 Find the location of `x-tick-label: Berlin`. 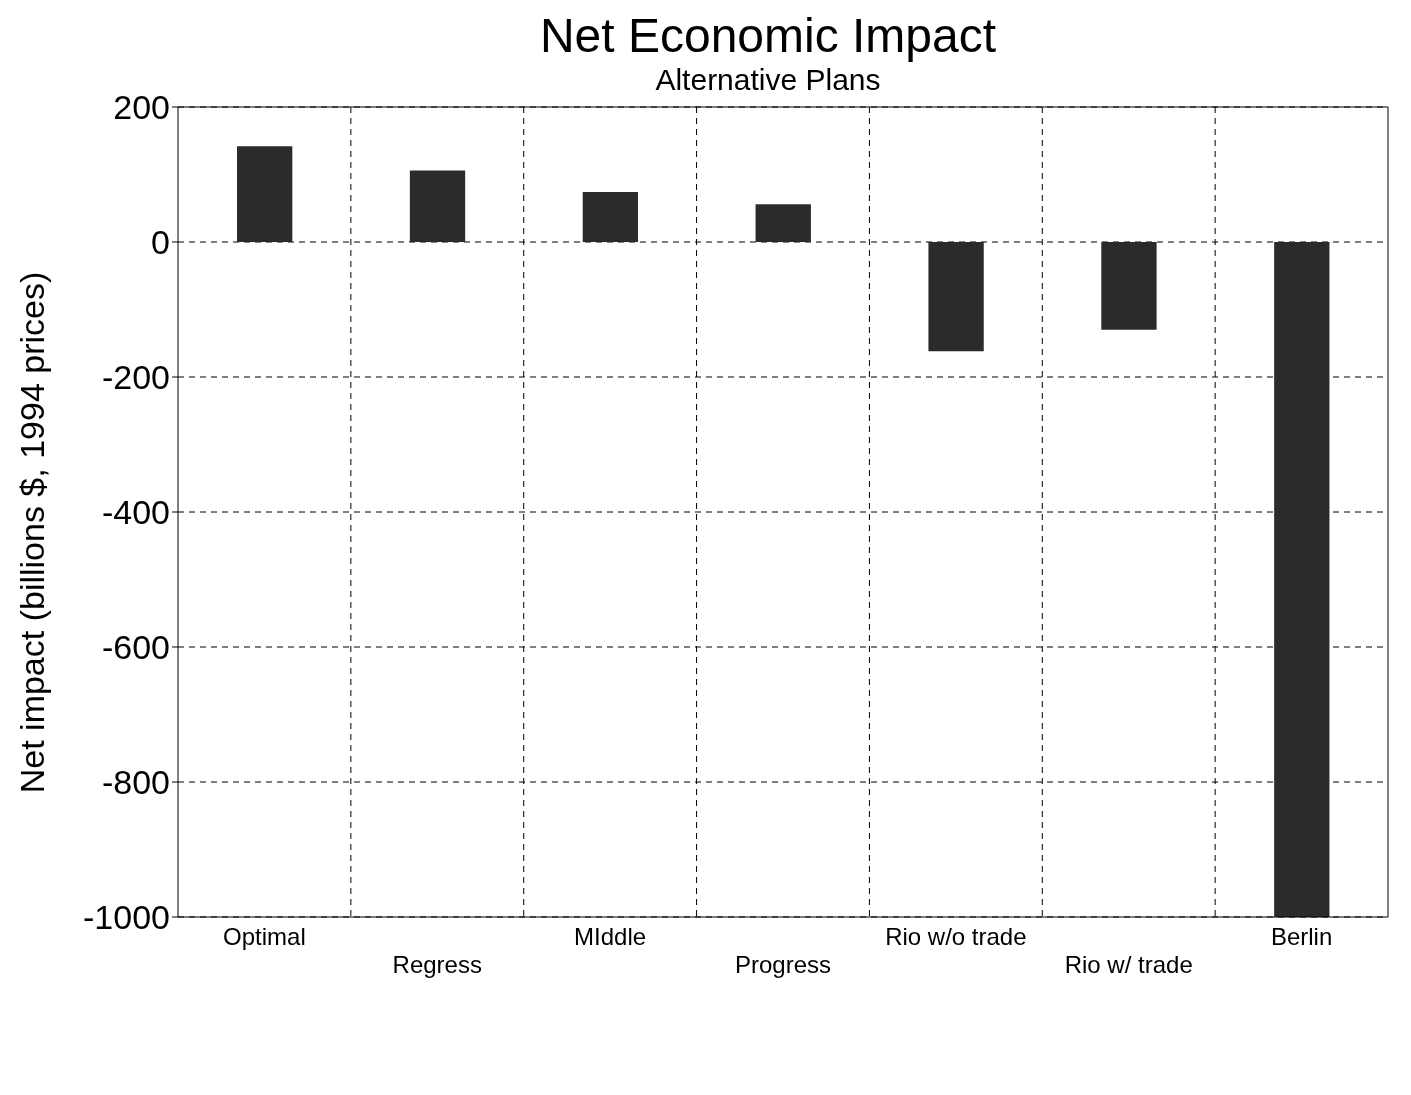

x-tick-label: Berlin is located at coordinates (1301, 936).